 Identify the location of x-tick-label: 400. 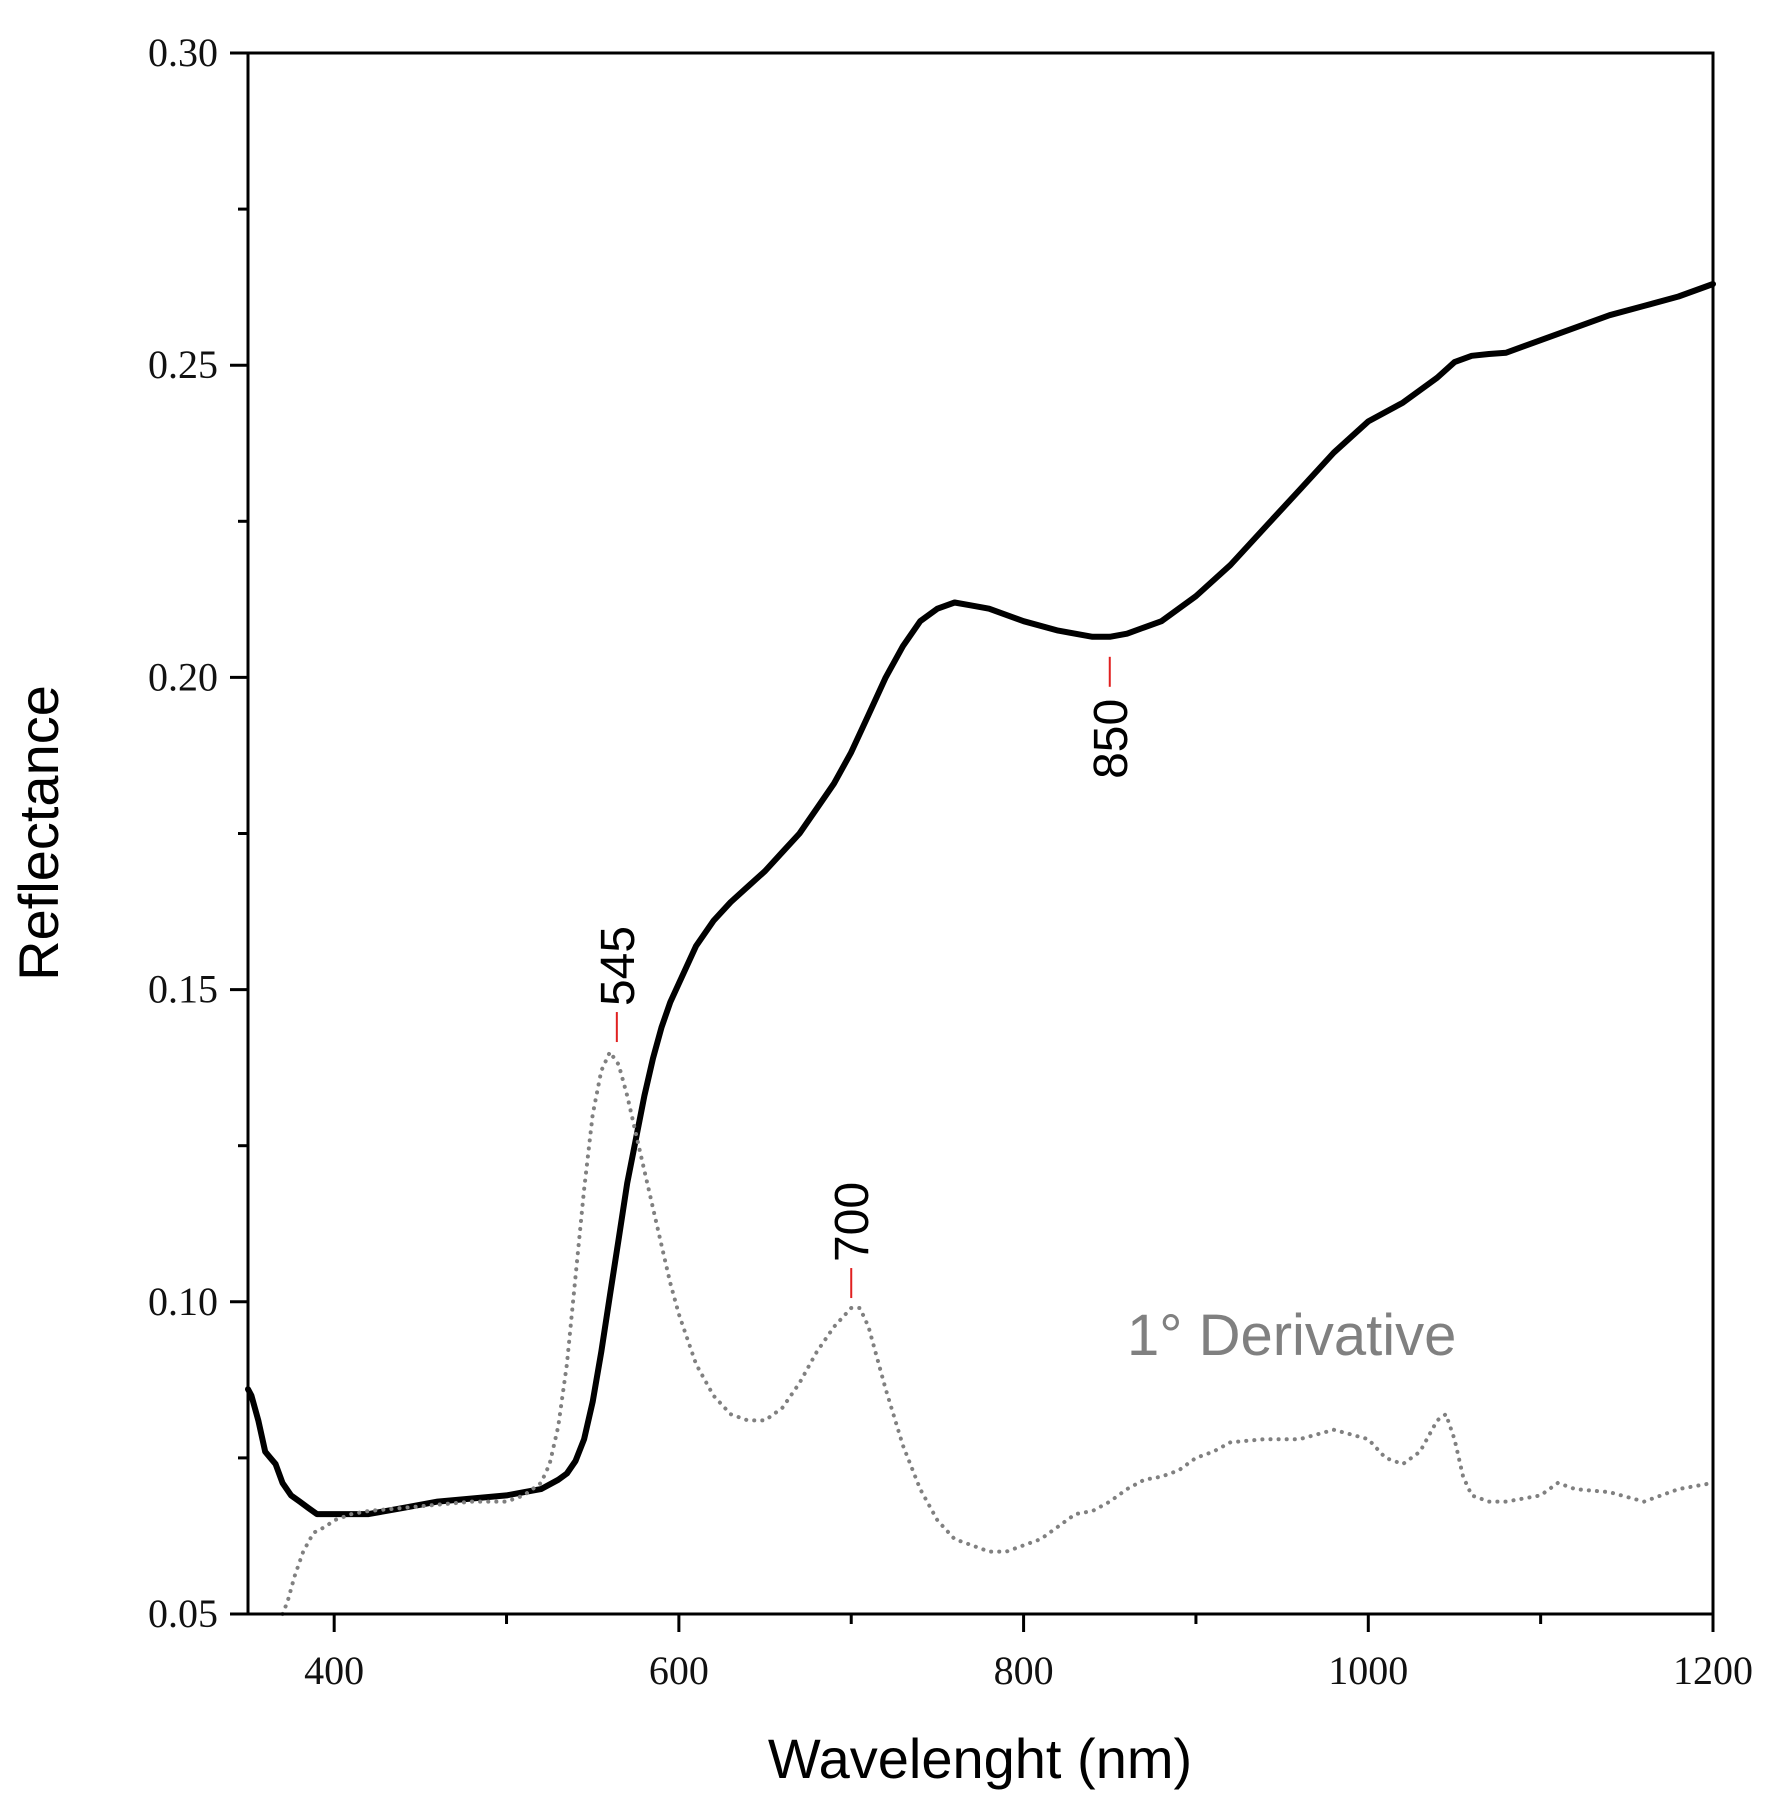
(334, 1670).